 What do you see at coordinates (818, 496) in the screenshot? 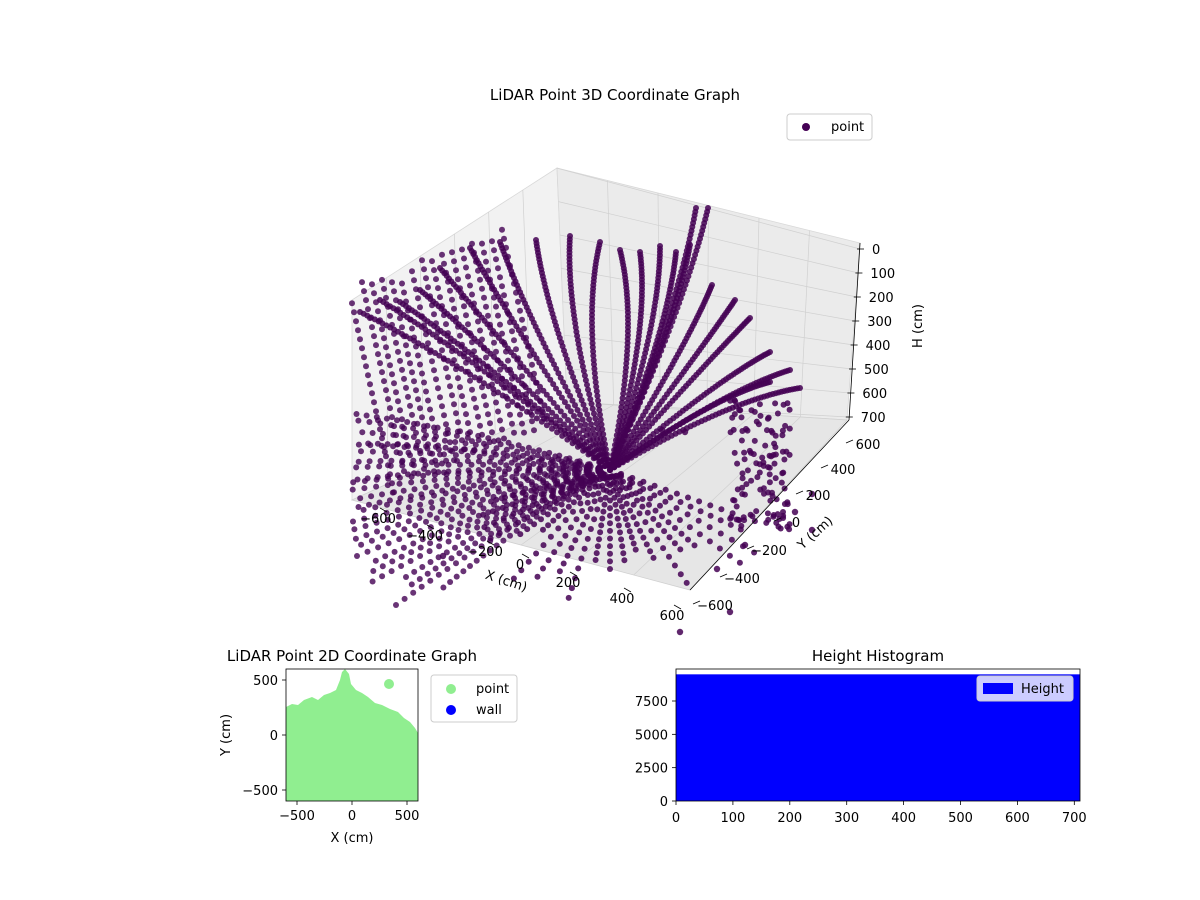
I see `y-tick-label-3d: 200` at bounding box center [818, 496].